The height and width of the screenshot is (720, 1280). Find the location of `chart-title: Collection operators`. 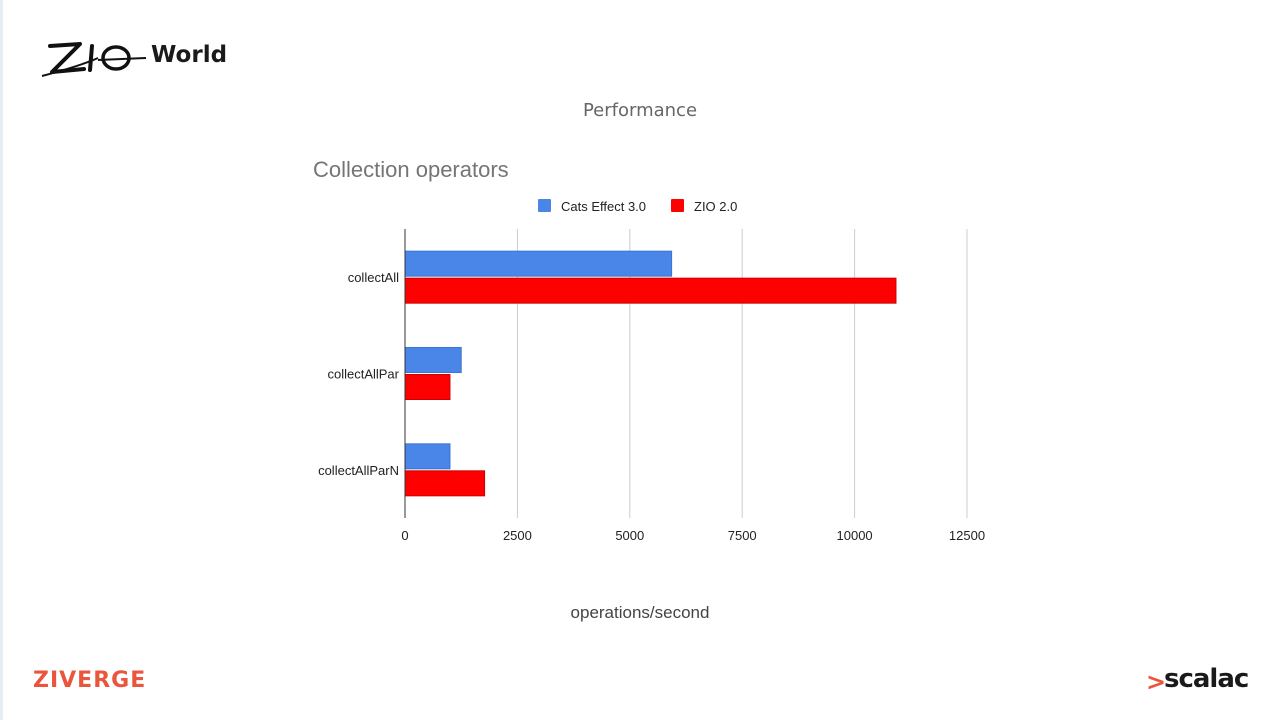

chart-title: Collection operators is located at coordinates (411, 169).